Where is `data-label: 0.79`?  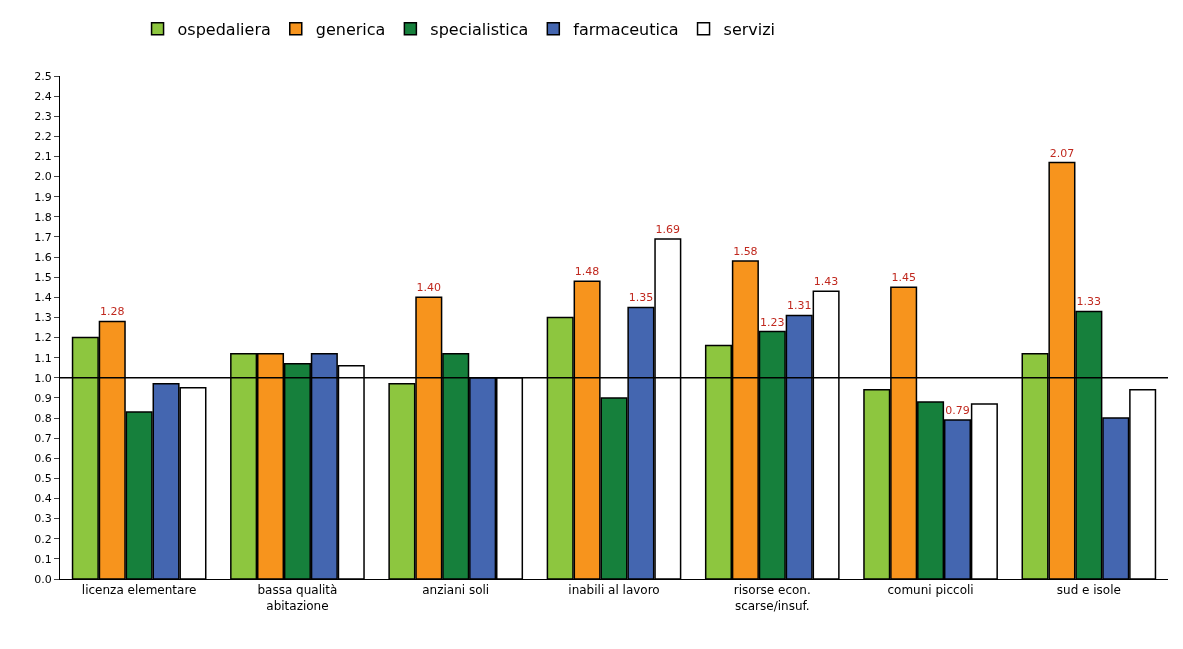 data-label: 0.79 is located at coordinates (957, 411).